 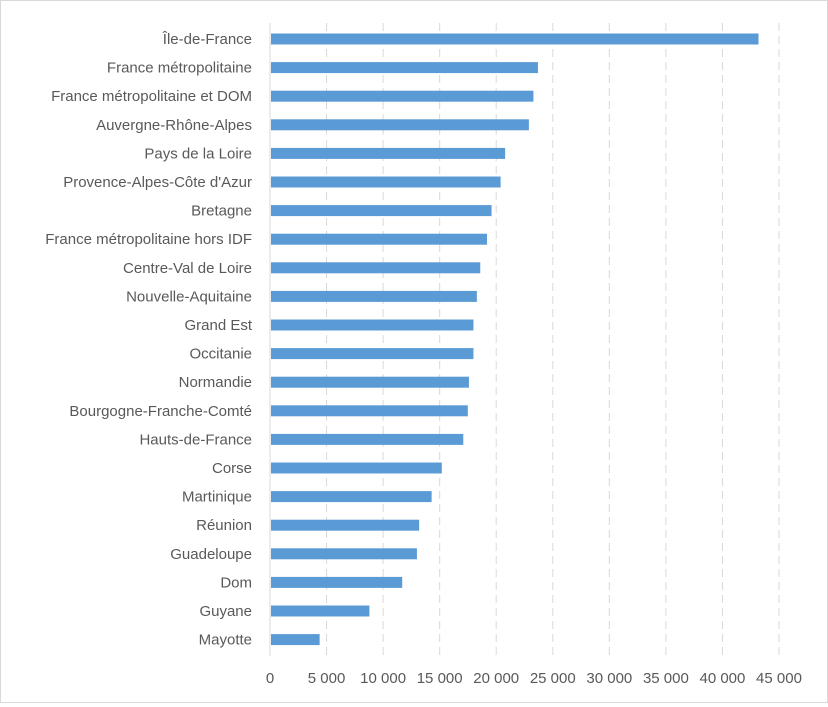 I want to click on category-label: Auvergne-Rhône-Alpes, so click(x=174, y=125).